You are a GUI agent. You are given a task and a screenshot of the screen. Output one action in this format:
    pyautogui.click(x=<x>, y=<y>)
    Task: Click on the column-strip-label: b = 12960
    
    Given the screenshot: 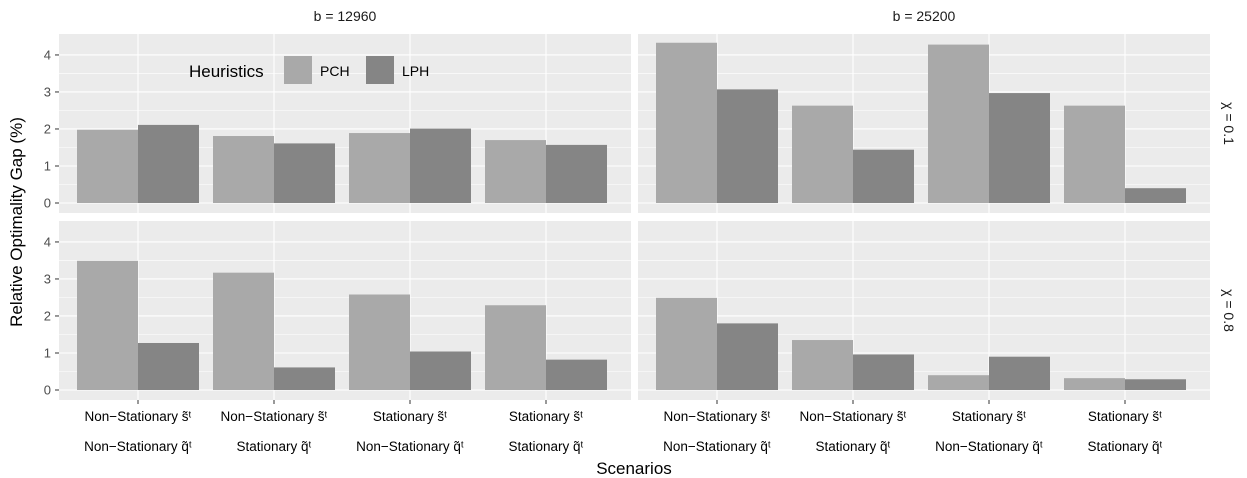 What is the action you would take?
    pyautogui.click(x=345, y=16)
    